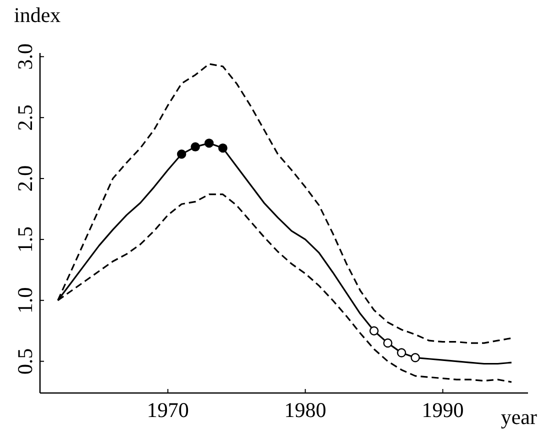 The image size is (539, 430). I want to click on x-tick-label: 1990, so click(443, 410).